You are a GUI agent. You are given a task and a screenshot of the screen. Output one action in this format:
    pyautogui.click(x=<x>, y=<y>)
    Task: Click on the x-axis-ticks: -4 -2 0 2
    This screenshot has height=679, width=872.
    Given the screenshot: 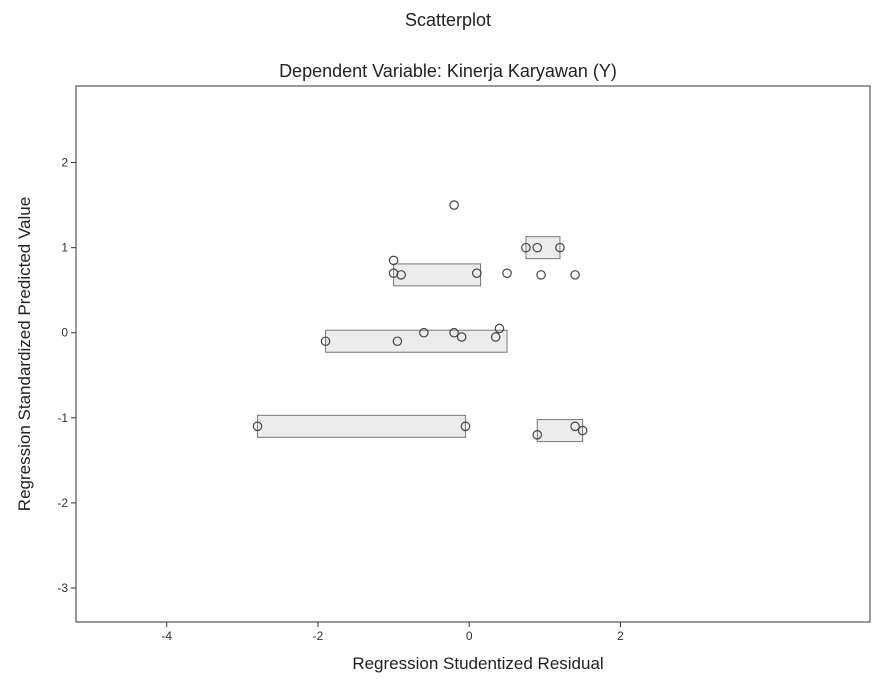 What is the action you would take?
    pyautogui.click(x=392, y=632)
    